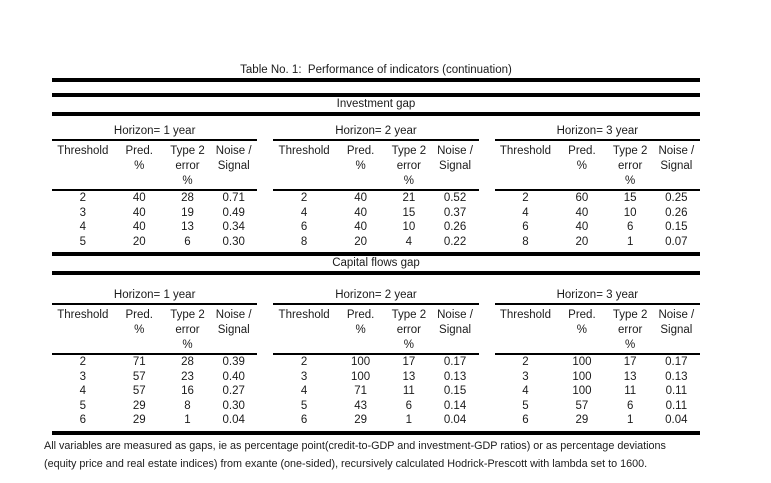 This screenshot has width=771, height=483. What do you see at coordinates (187, 391) in the screenshot?
I see `table-cell: 16` at bounding box center [187, 391].